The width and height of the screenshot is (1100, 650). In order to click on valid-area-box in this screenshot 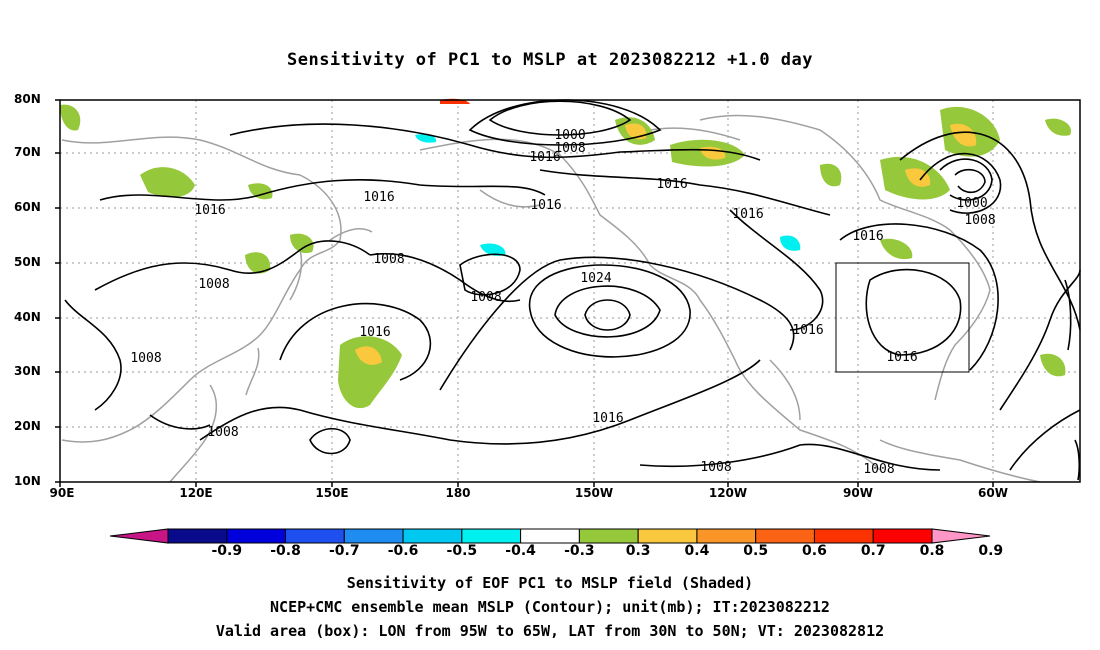, I will do `click(902, 317)`.